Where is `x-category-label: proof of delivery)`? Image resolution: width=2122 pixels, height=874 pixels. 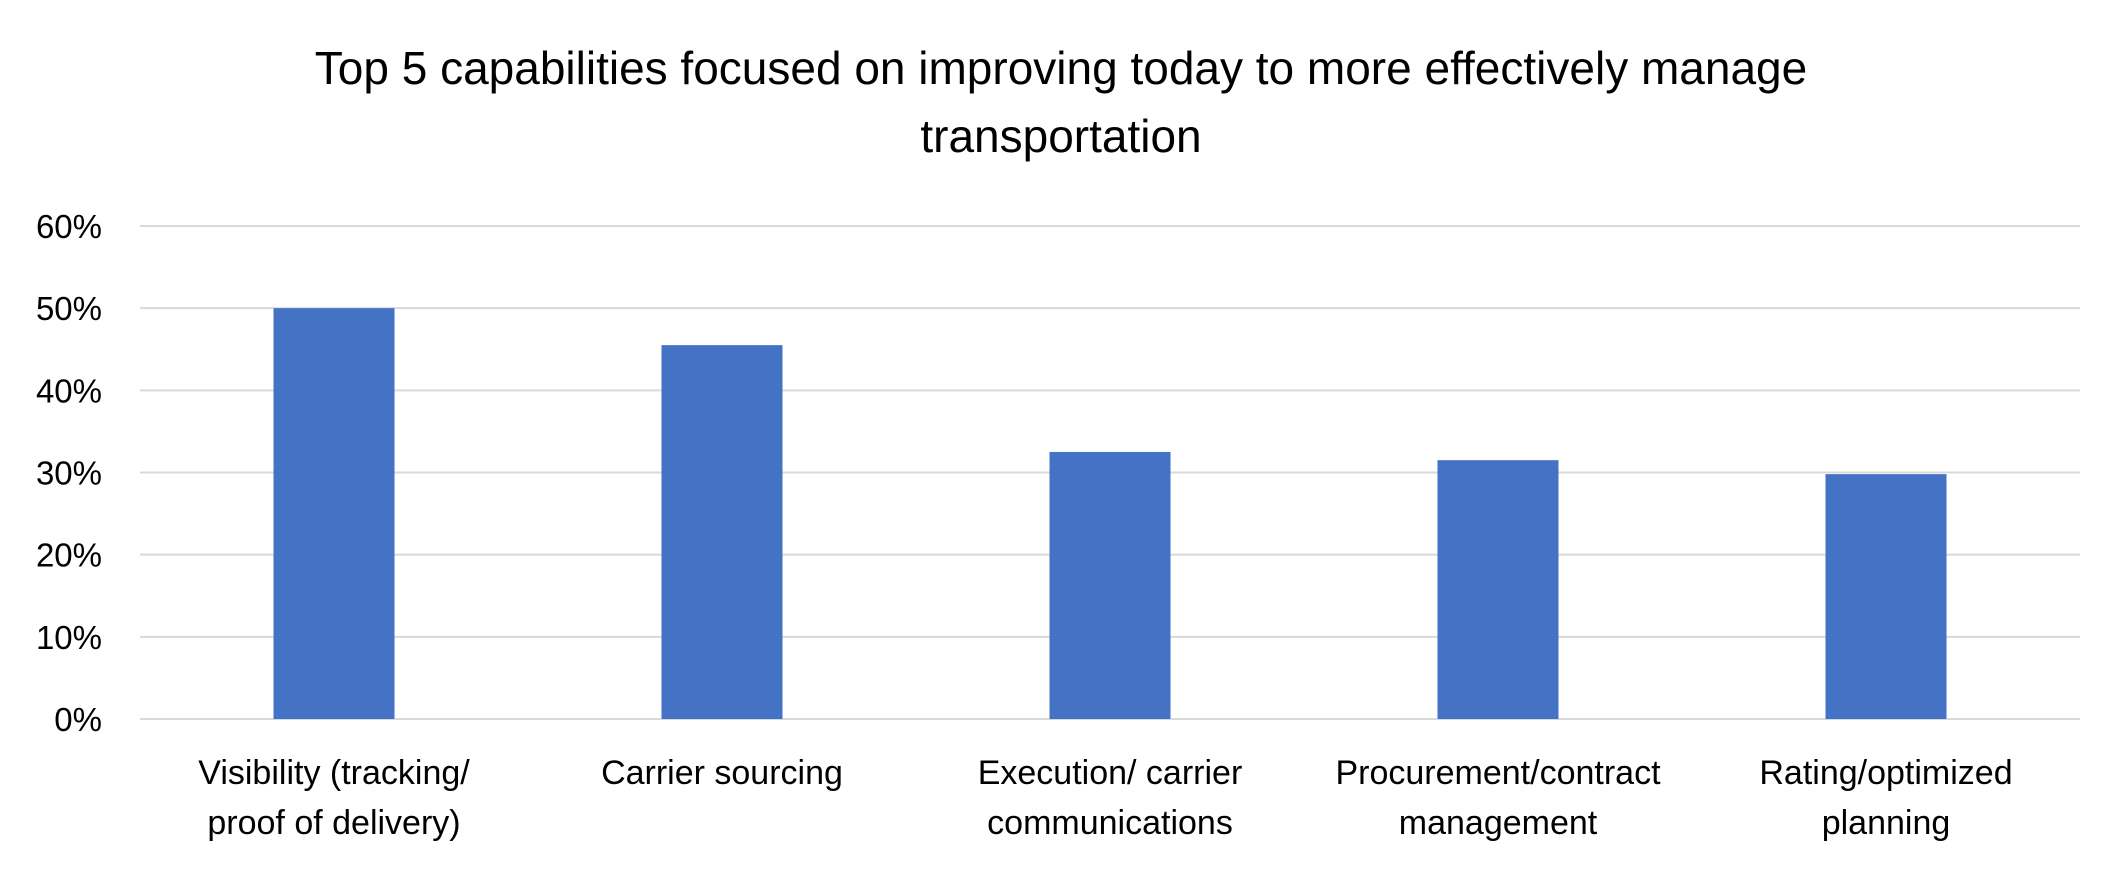
x-category-label: proof of delivery) is located at coordinates (333, 823).